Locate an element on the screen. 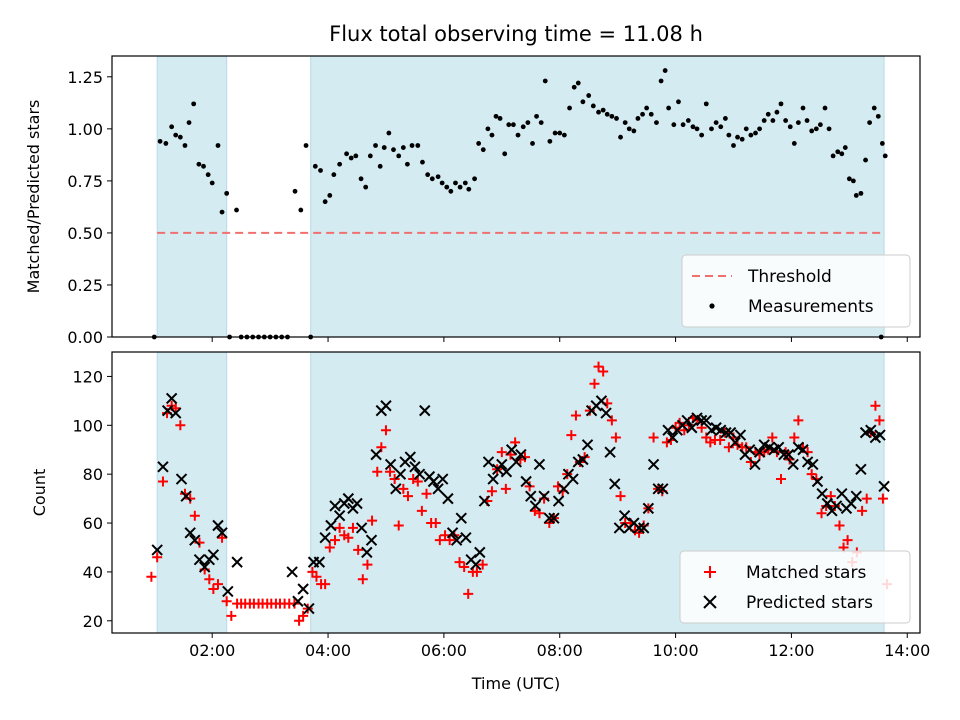 This screenshot has width=960, height=720. x-axis-label: Time (UTC) is located at coordinates (515, 683).